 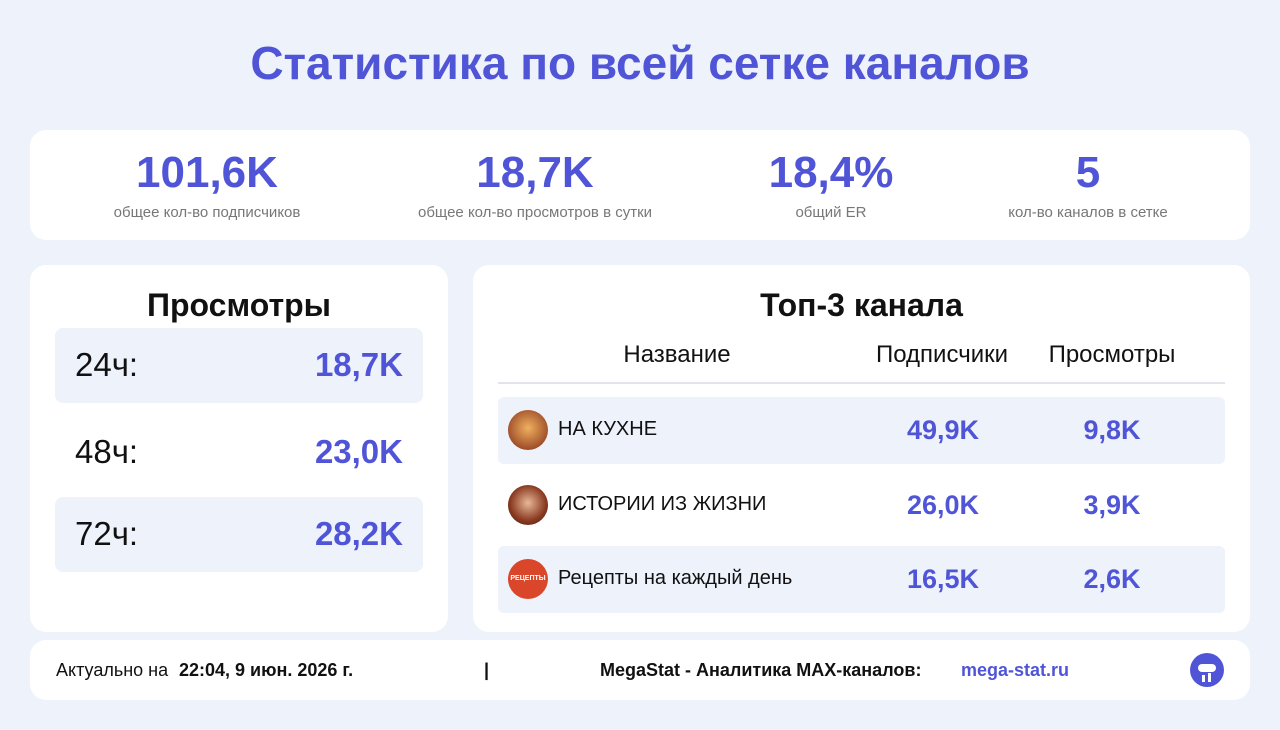 I want to click on views: 3,9K, so click(x=1112, y=505).